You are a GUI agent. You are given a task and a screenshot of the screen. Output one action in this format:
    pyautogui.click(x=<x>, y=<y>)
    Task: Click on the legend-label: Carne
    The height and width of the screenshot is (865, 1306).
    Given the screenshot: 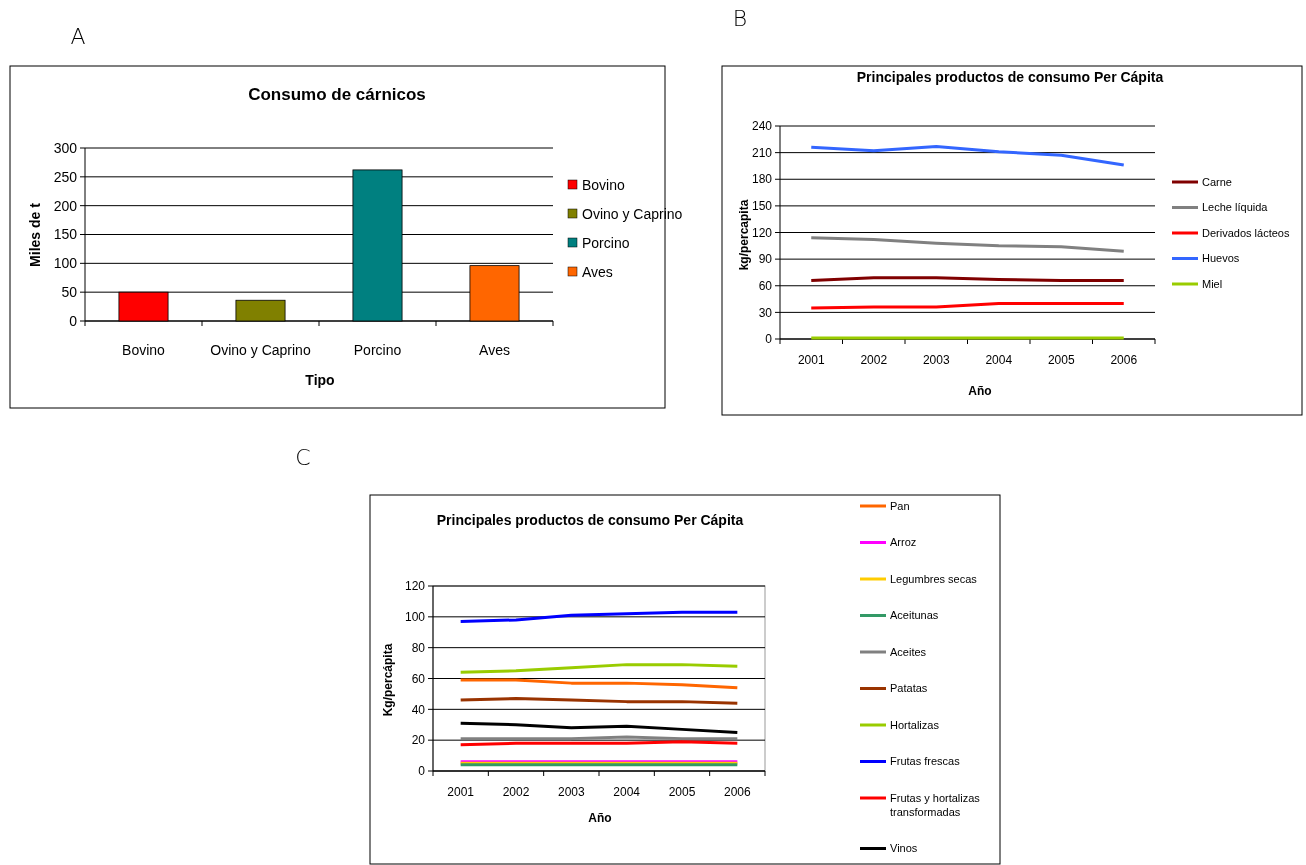 What is the action you would take?
    pyautogui.click(x=1217, y=181)
    